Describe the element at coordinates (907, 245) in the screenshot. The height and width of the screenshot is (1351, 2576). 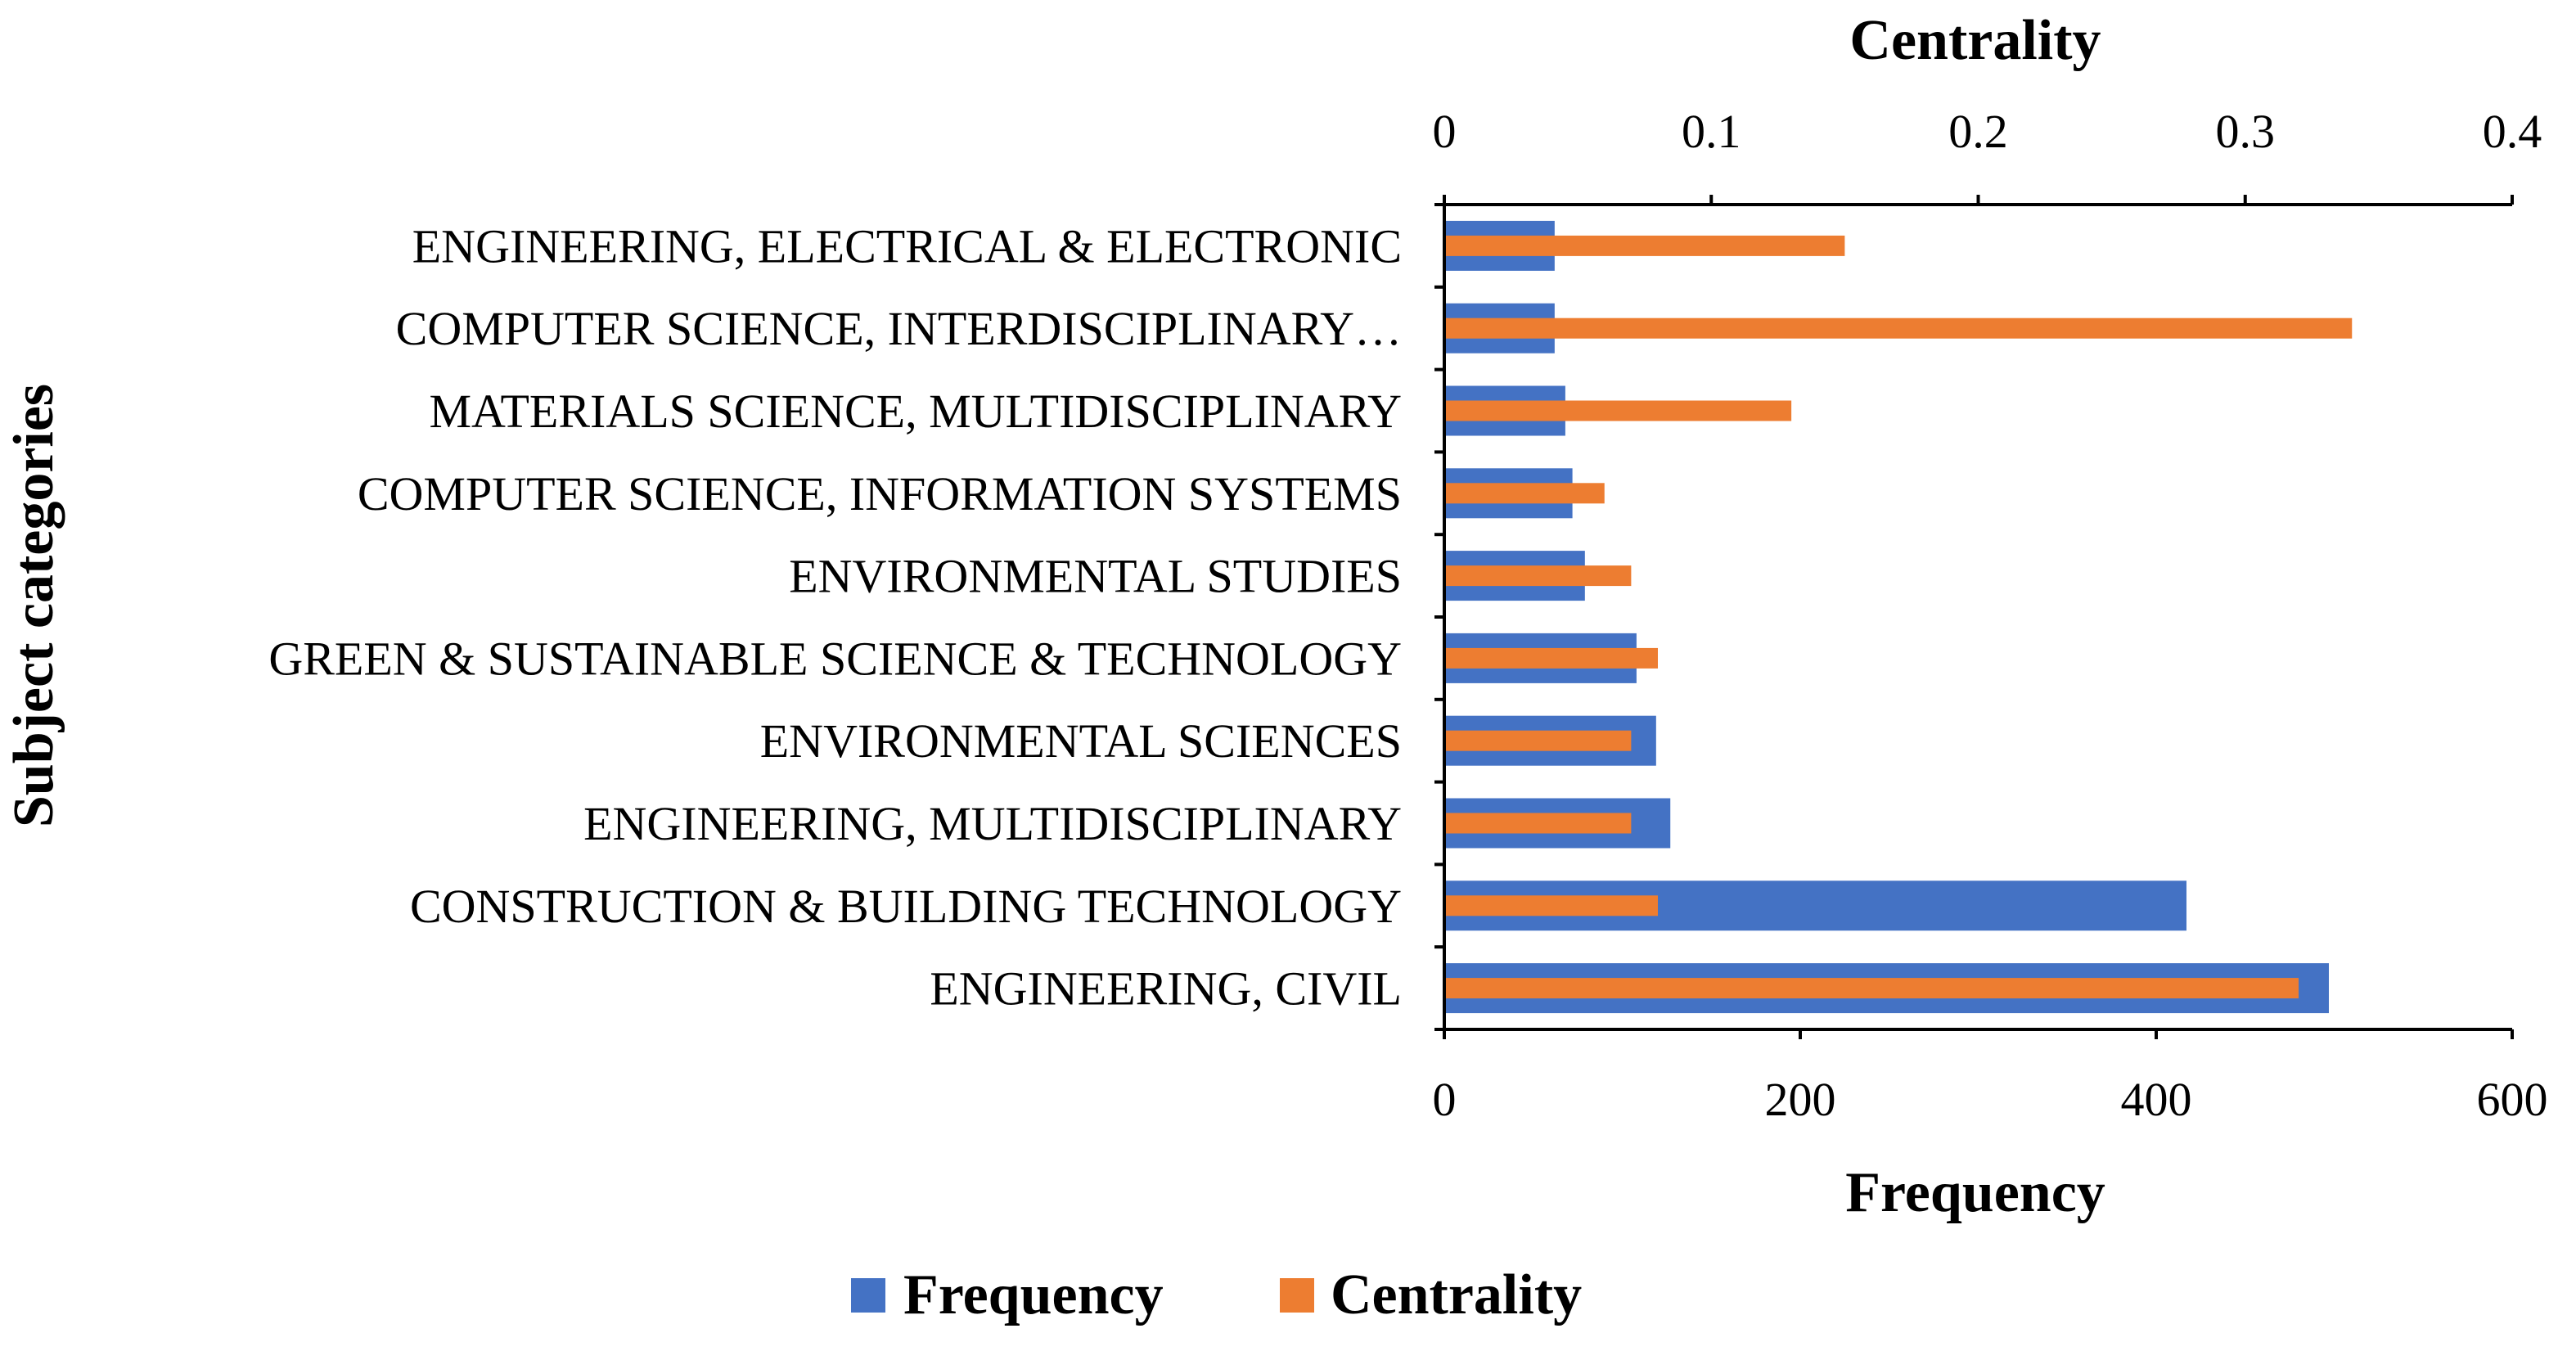
I see `category-label: ENGINEERING, ELECTRICAL & ELECTRONIC` at that location.